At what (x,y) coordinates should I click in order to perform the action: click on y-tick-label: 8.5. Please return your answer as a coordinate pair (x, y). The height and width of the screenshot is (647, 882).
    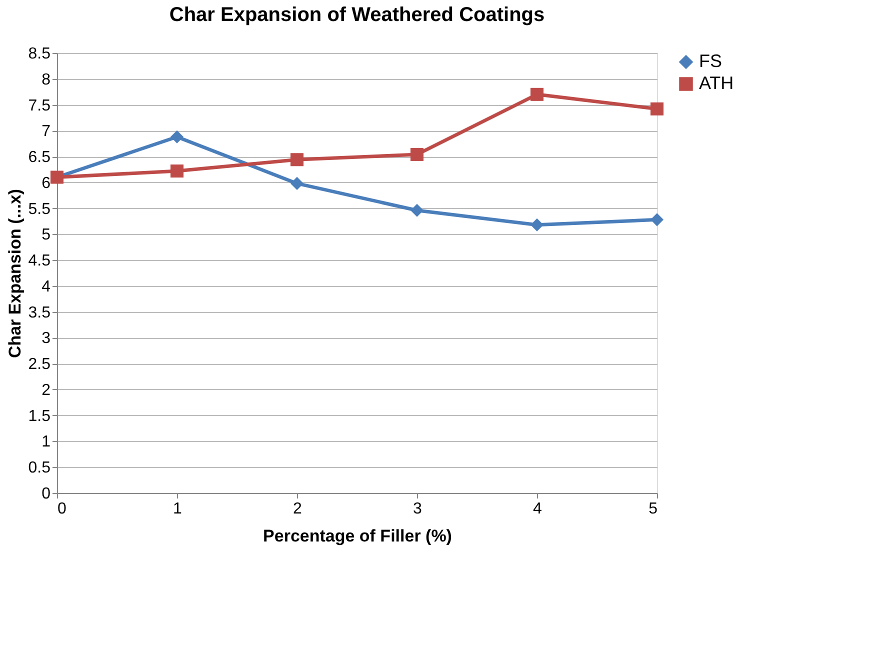
    Looking at the image, I should click on (39, 54).